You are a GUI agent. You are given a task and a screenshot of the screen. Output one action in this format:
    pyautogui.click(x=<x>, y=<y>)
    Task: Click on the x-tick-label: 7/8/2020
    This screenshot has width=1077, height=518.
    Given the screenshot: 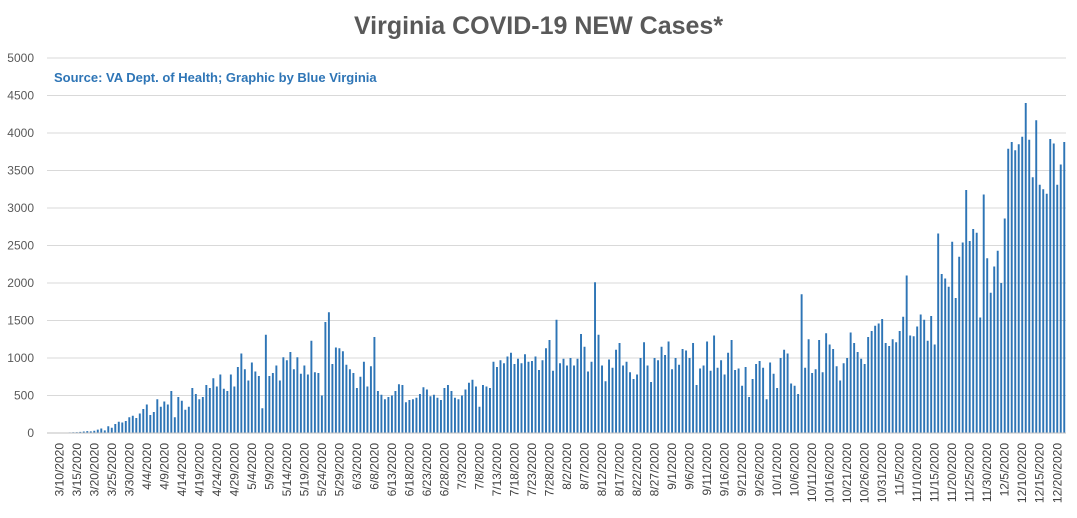 What is the action you would take?
    pyautogui.click(x=479, y=466)
    